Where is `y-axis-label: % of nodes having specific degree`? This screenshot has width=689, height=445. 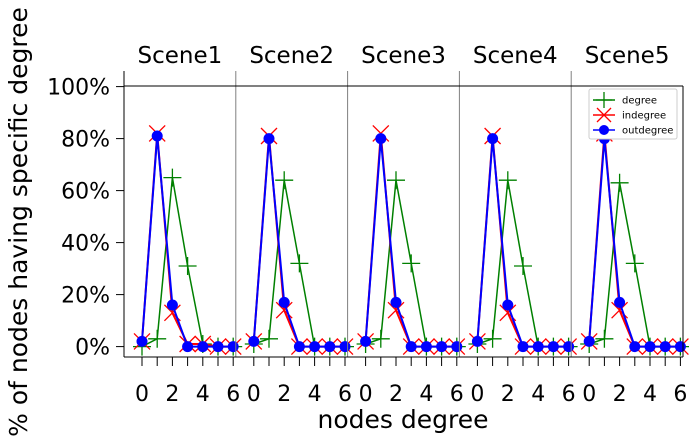 y-axis-label: % of nodes having specific degree is located at coordinates (18, 222).